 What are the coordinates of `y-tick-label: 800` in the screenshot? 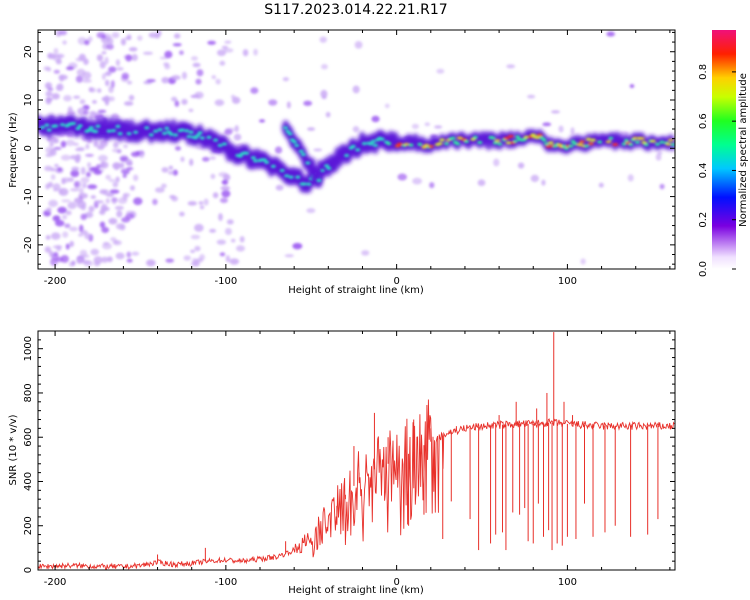 It's located at (28, 392).